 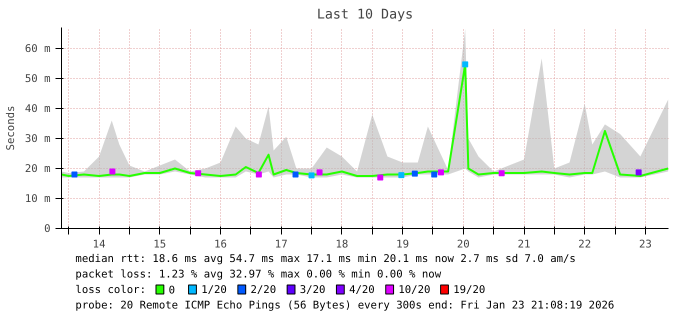 I want to click on y-tick-label: 0, so click(x=47, y=228).